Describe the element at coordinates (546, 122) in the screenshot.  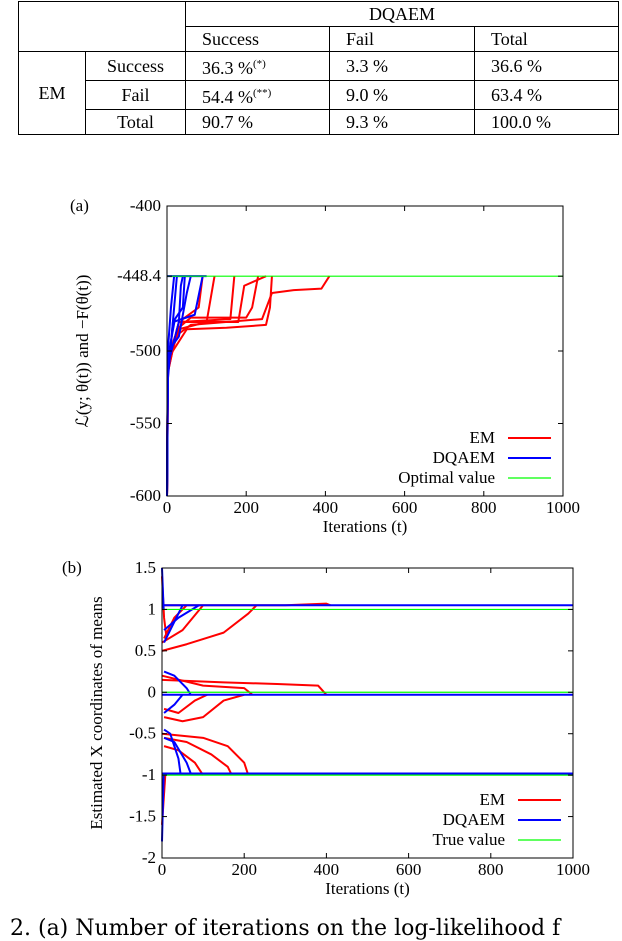
I see `cell: 100.0 %` at that location.